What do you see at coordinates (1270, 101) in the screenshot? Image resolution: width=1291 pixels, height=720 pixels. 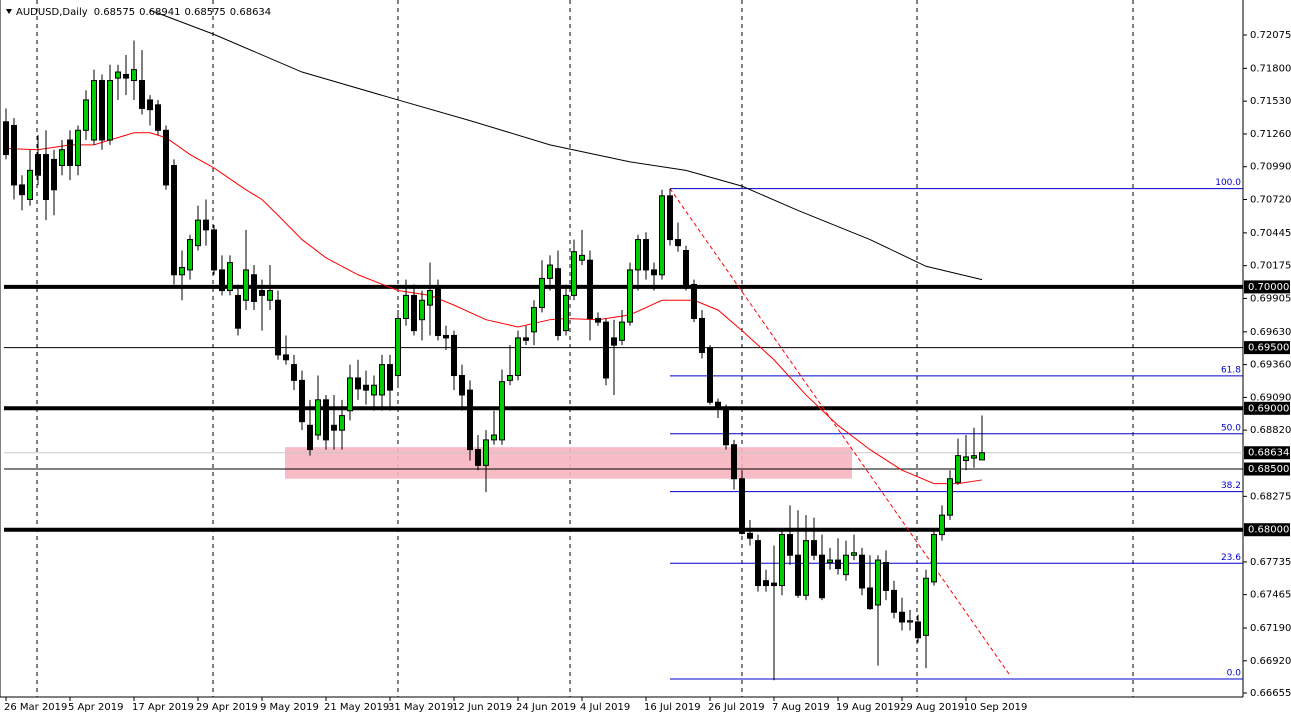 I see `y-tick-label: 0.71530` at bounding box center [1270, 101].